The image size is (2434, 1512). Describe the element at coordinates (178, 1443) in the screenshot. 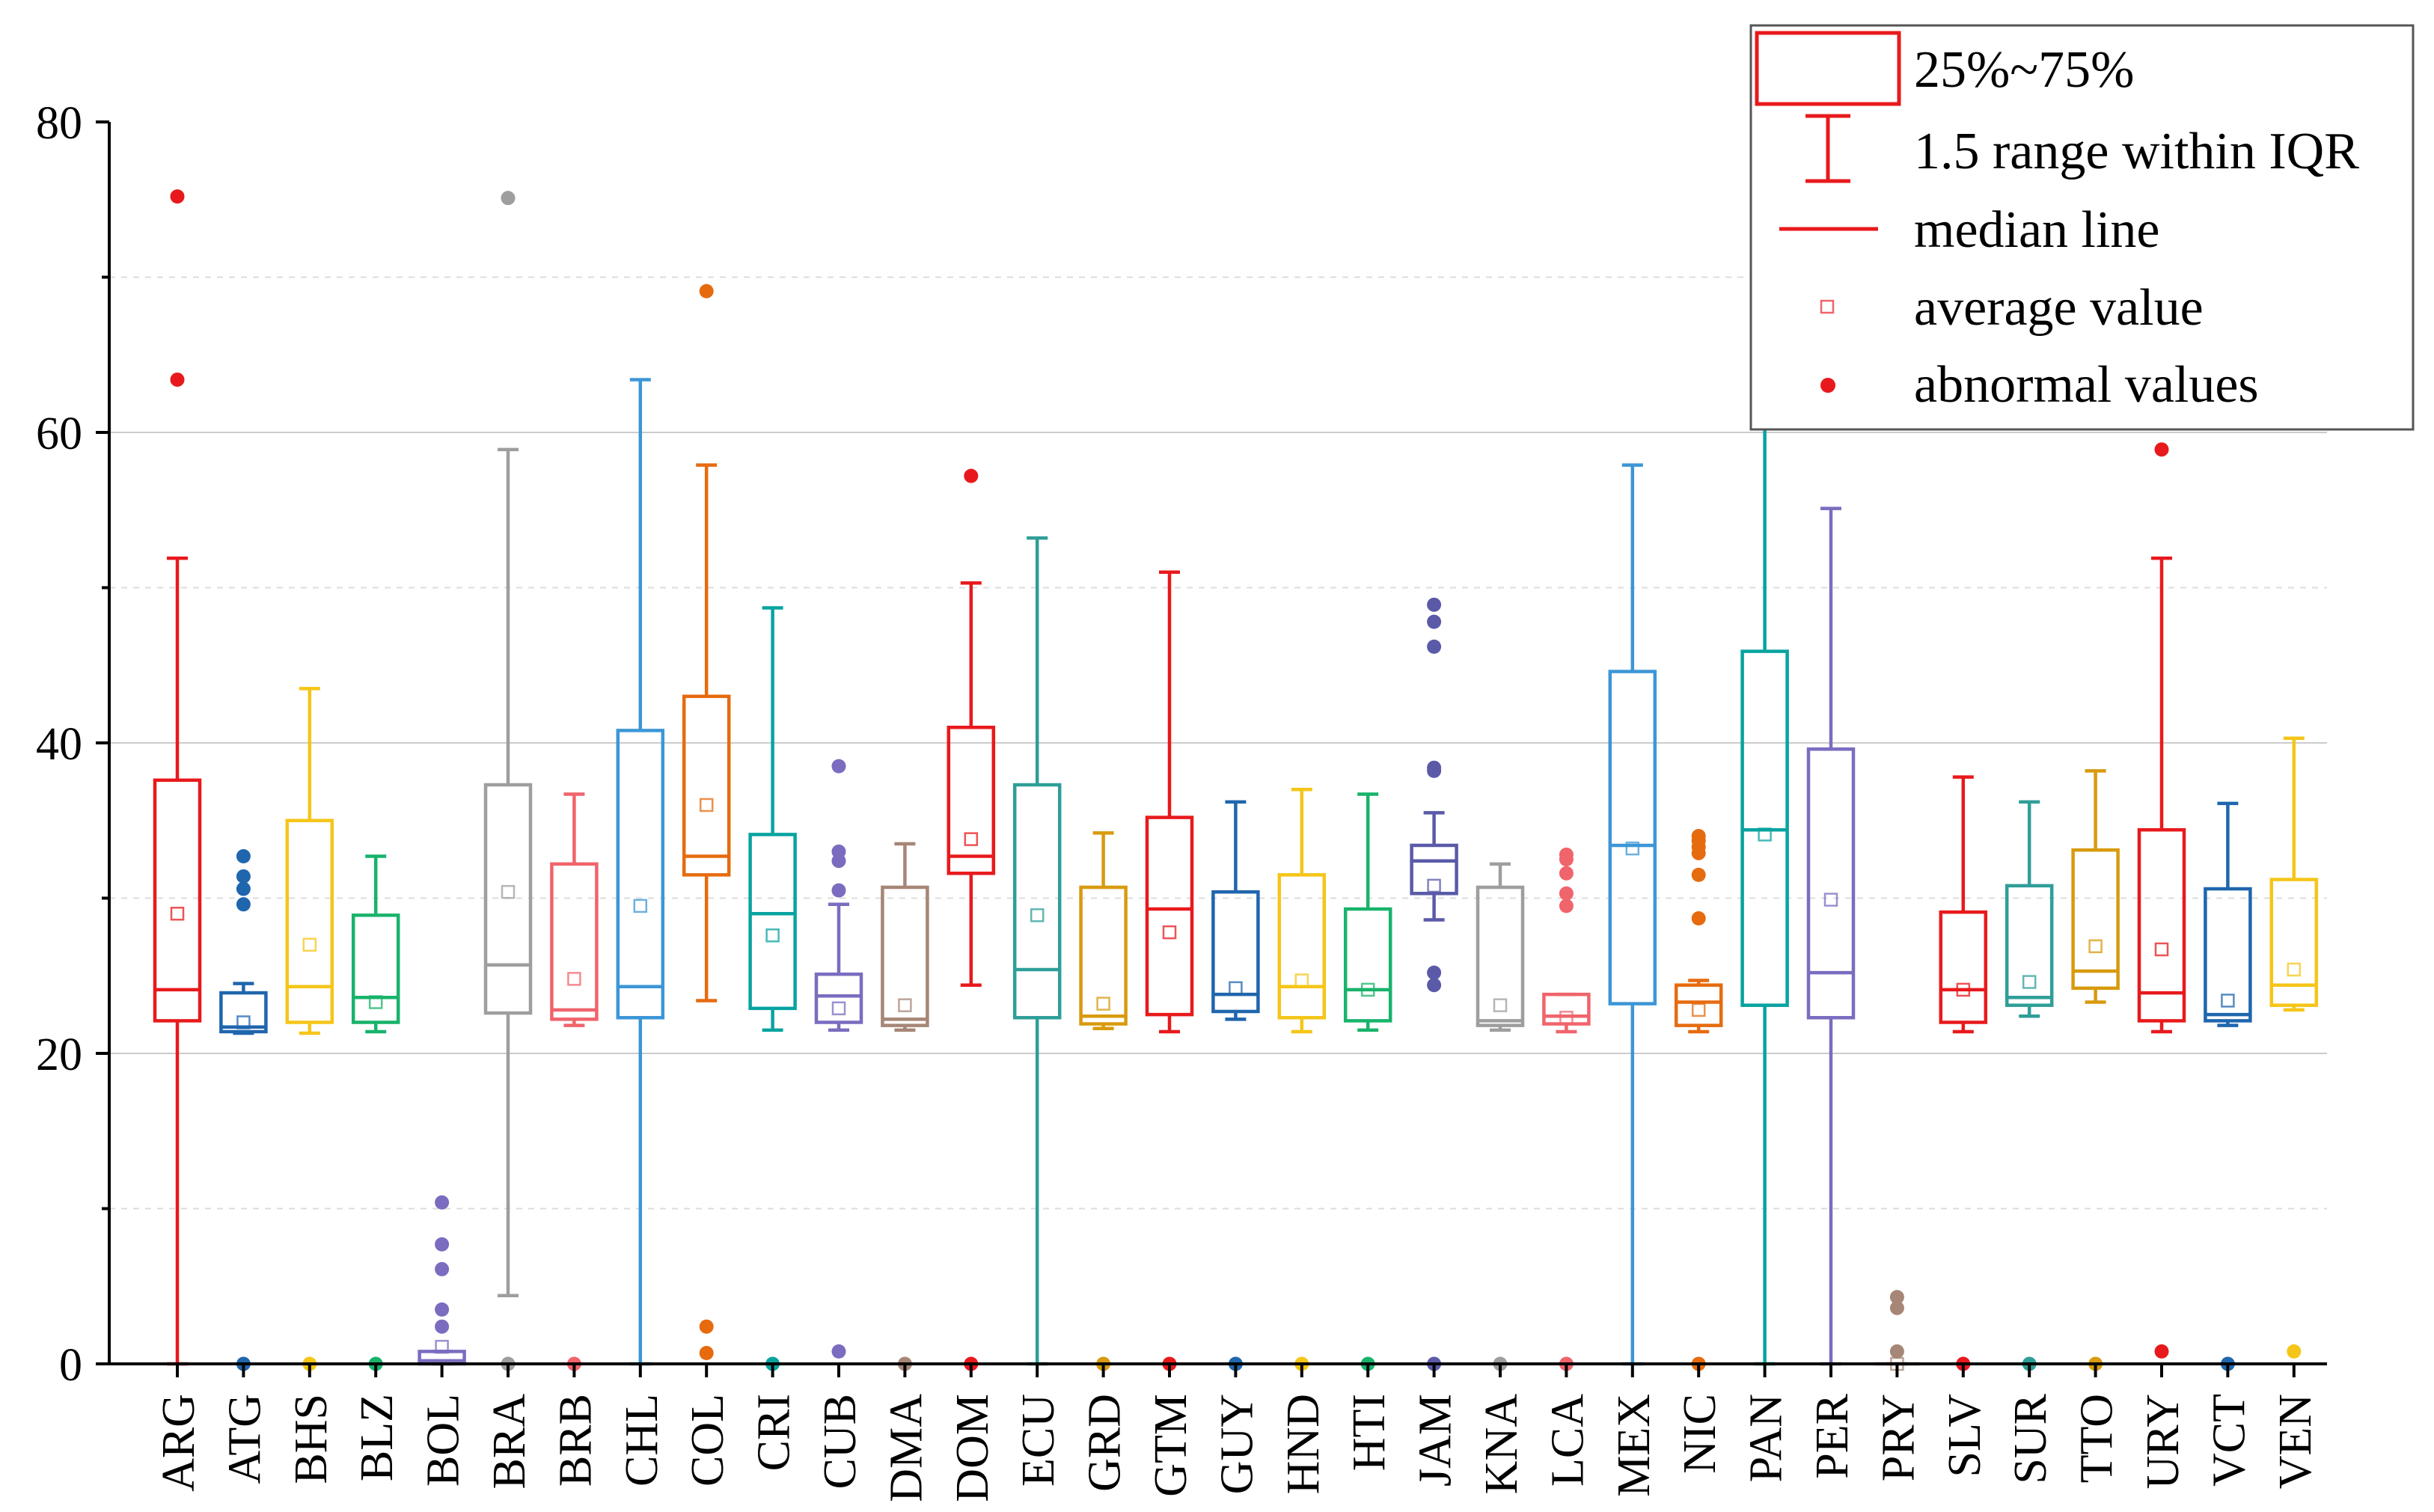

I see `x-tick-label-arg: ARG` at that location.